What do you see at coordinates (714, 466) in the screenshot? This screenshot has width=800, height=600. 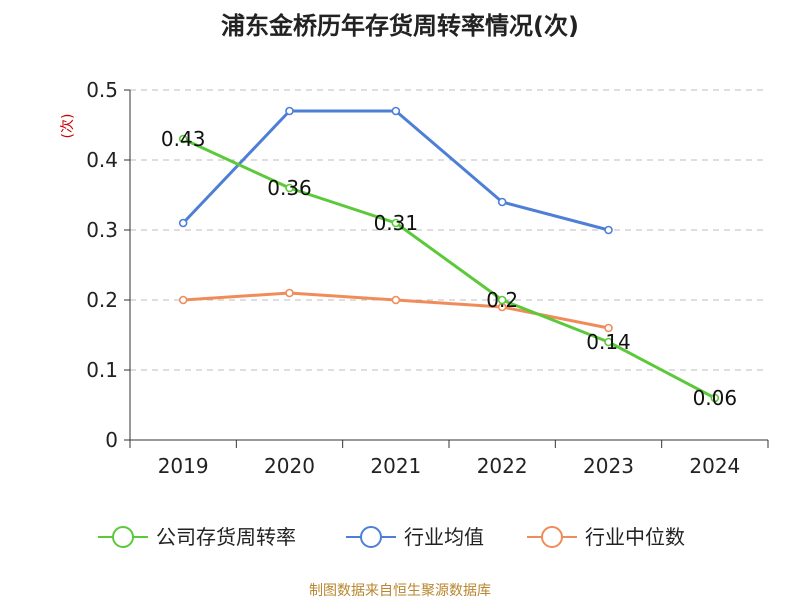 I see `x-tick-label-2024: 2024` at bounding box center [714, 466].